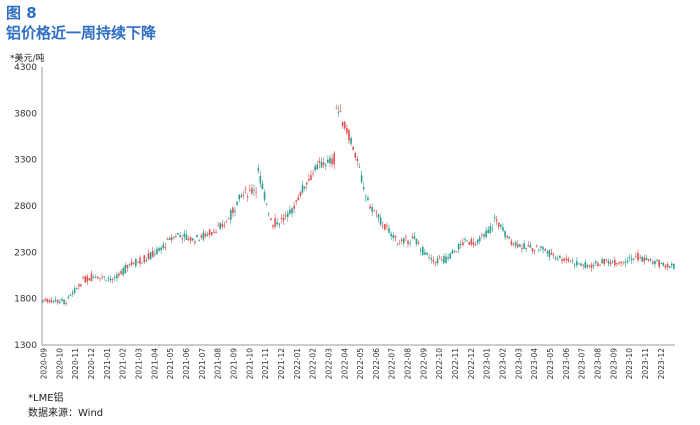 The height and width of the screenshot is (425, 700). Describe the element at coordinates (91, 364) in the screenshot. I see `x-tick-label: 2020-12` at that location.